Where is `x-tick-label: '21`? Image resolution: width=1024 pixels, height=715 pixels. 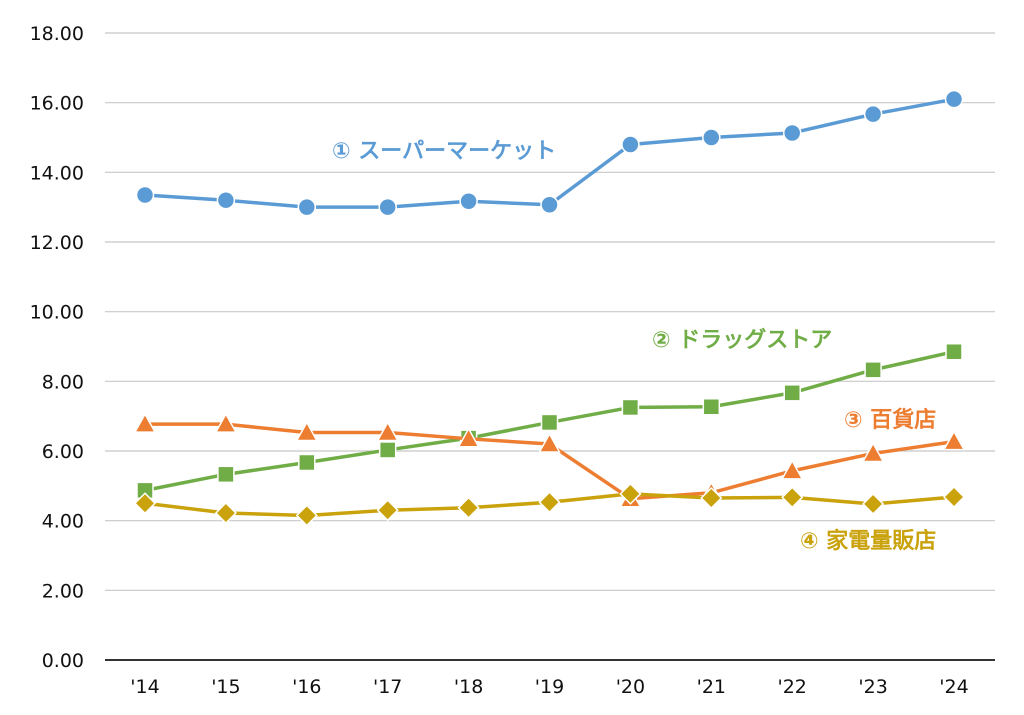
x-tick-label: '21 is located at coordinates (711, 687).